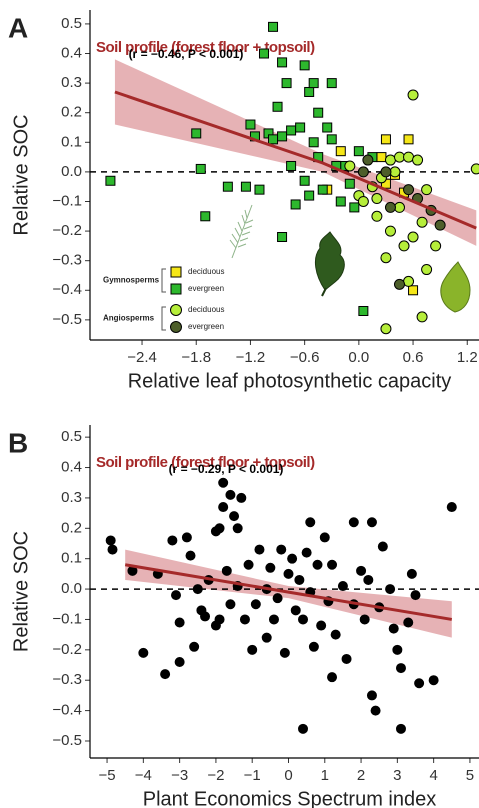  Describe the element at coordinates (18, 27) in the screenshot. I see `panel-label: A` at that location.